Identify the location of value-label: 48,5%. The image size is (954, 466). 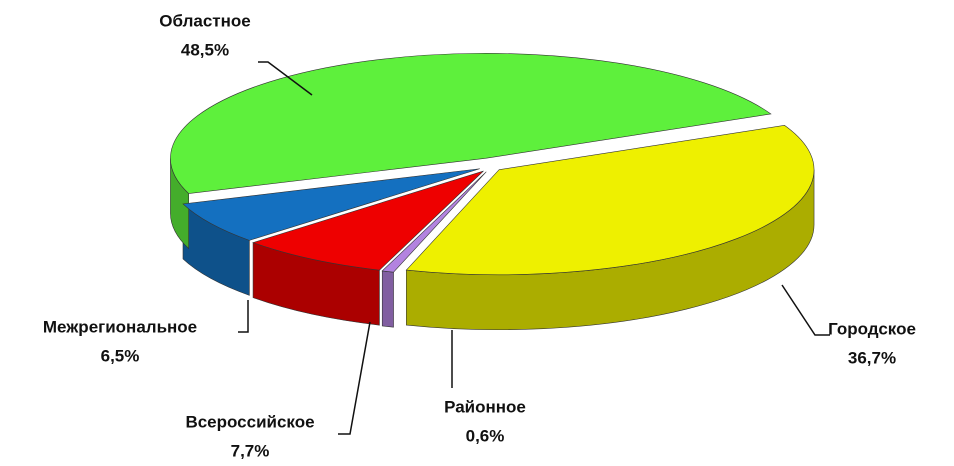
(205, 49).